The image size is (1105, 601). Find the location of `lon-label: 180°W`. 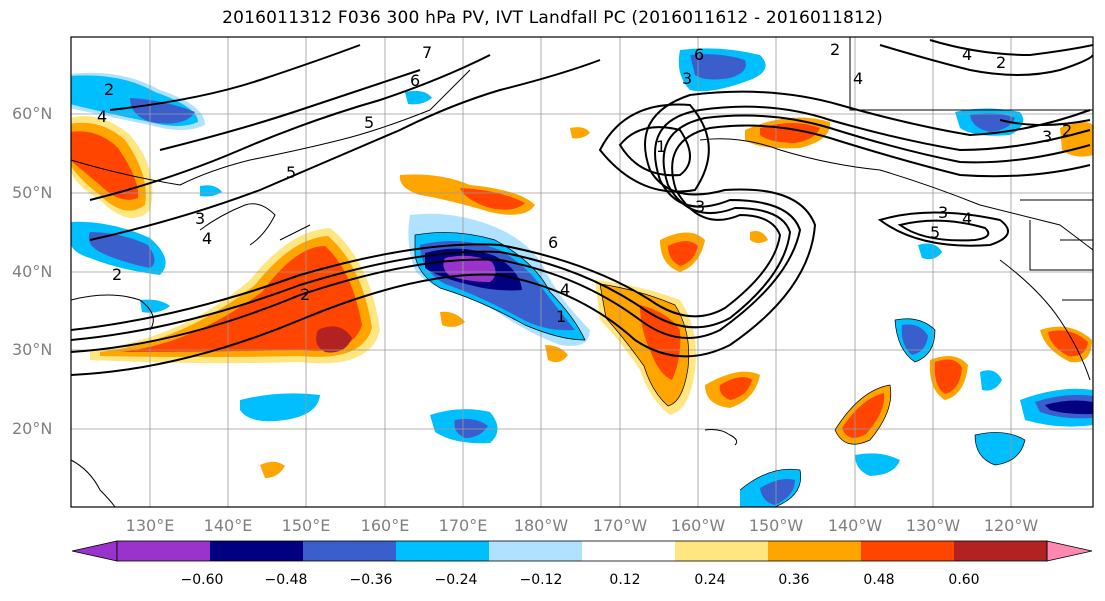

lon-label: 180°W is located at coordinates (541, 525).